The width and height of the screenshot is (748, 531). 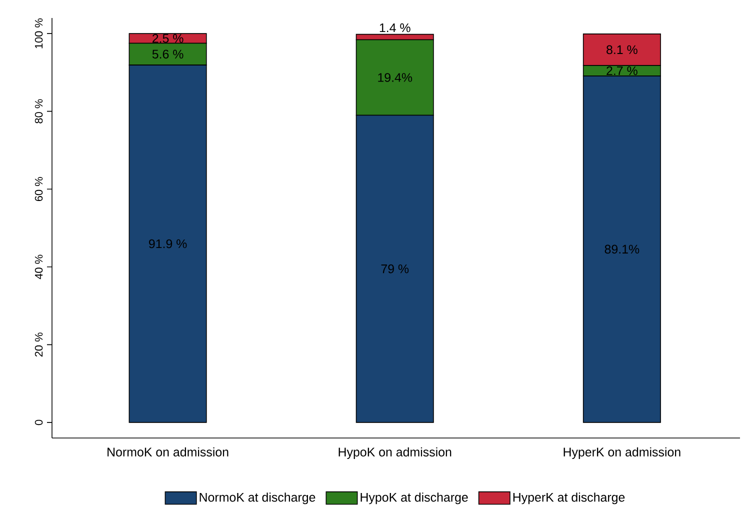 What do you see at coordinates (395, 27) in the screenshot?
I see `data-label: 1.4 %` at bounding box center [395, 27].